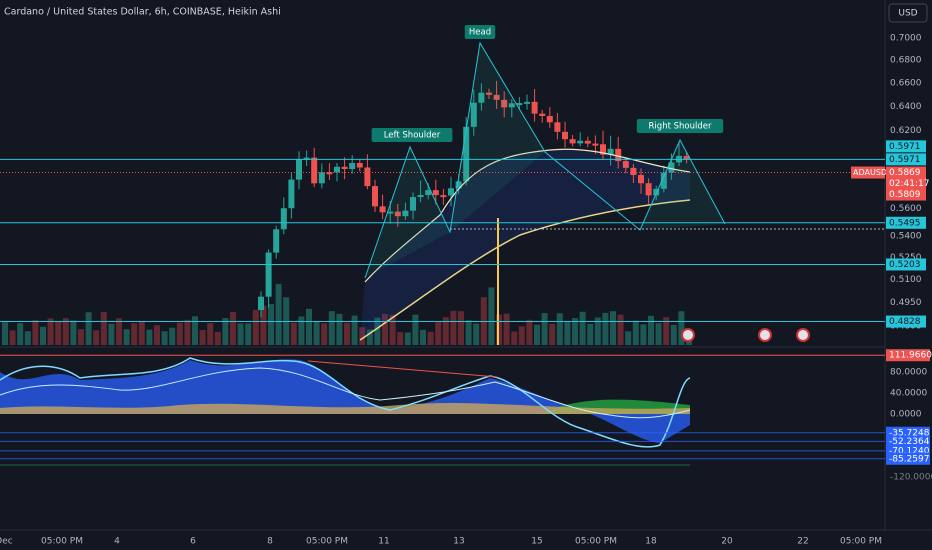 Image resolution: width=932 pixels, height=550 pixels. What do you see at coordinates (412, 136) in the screenshot?
I see `pattern-label: Left Shoulder` at bounding box center [412, 136].